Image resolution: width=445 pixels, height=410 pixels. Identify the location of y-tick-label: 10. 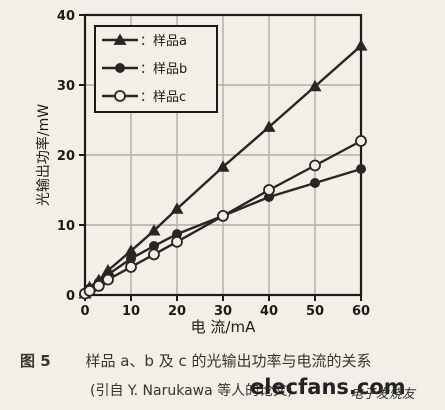
(66, 226).